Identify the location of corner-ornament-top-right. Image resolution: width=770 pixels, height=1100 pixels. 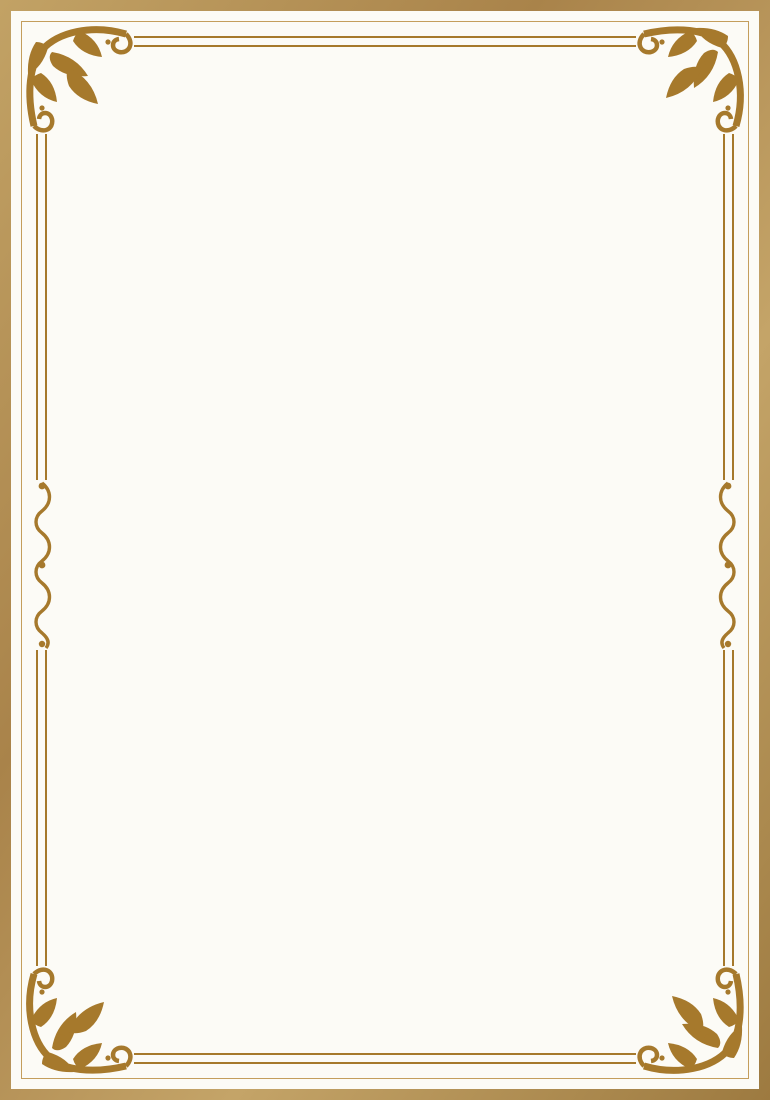
(692, 78).